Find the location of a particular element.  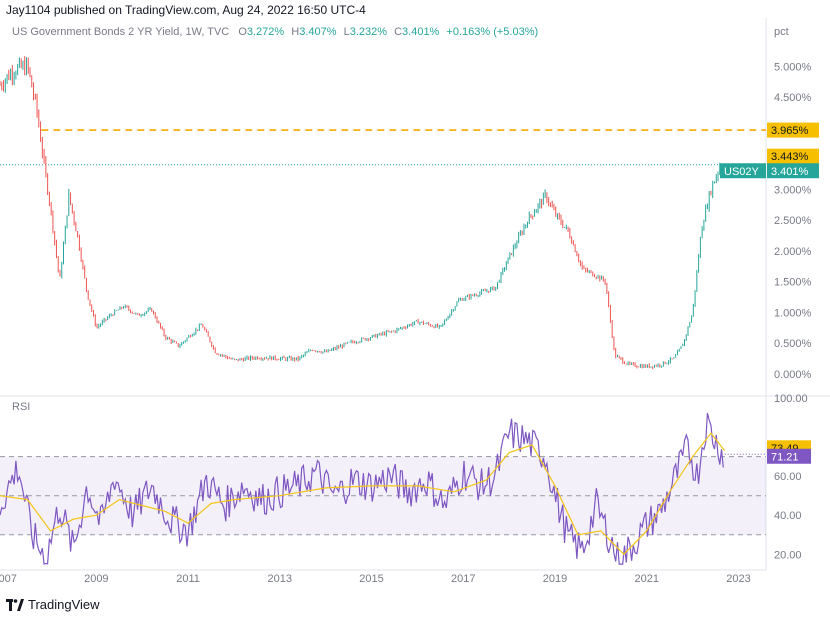

rsi-tag-text: 71.21 is located at coordinates (785, 457).